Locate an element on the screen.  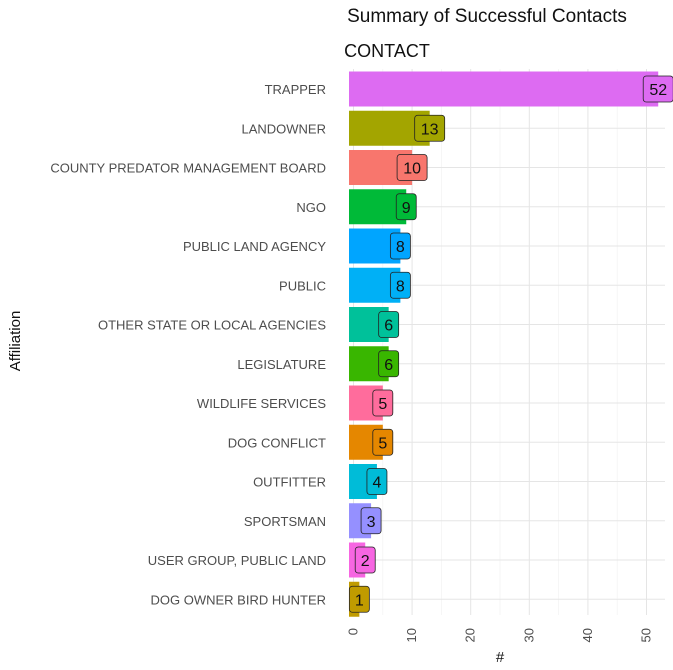
category-label: WILDLIFE SERVICES is located at coordinates (261, 403).